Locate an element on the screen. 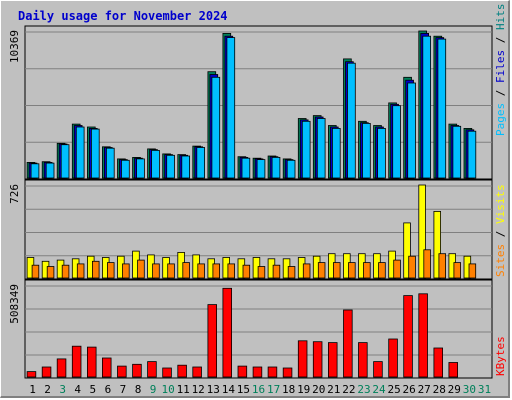 This screenshot has width=512, height=400. x-tick-label-day-23: 23 is located at coordinates (363, 389).